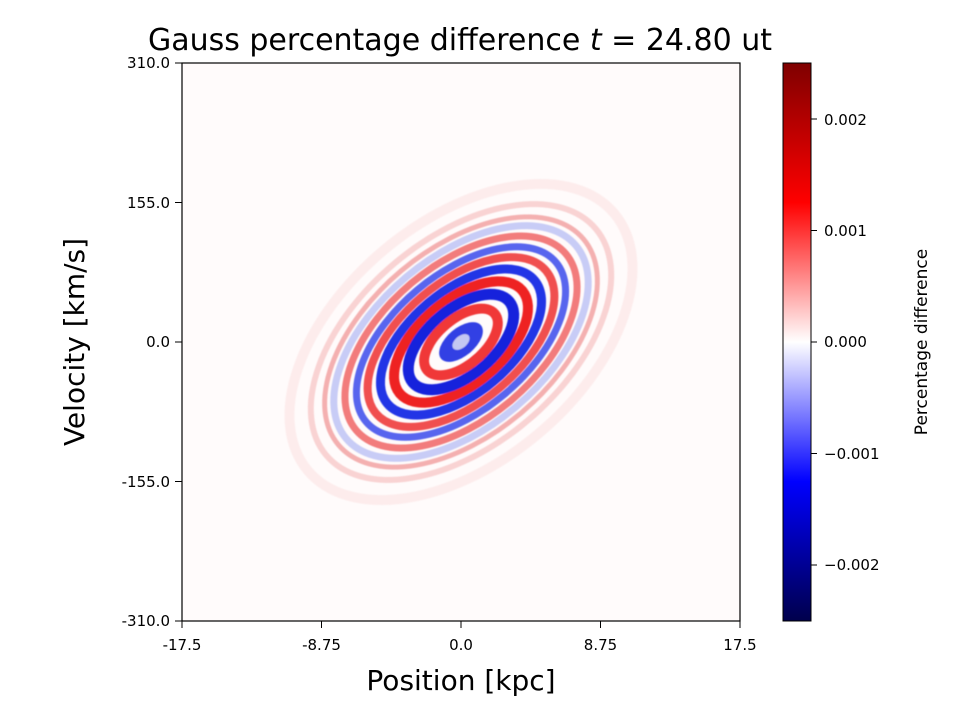 This screenshot has width=960, height=720. I want to click on y-tick-label: 310.0, so click(148, 63).